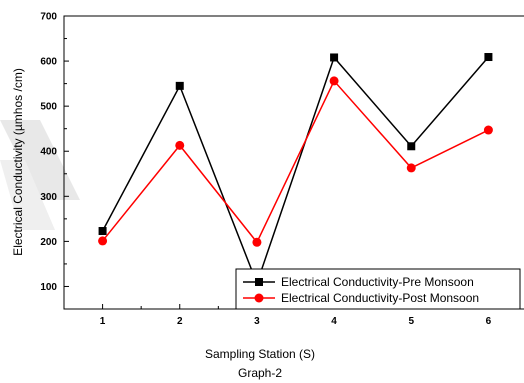  Describe the element at coordinates (489, 321) in the screenshot. I see `x-tick-label: 6` at that location.